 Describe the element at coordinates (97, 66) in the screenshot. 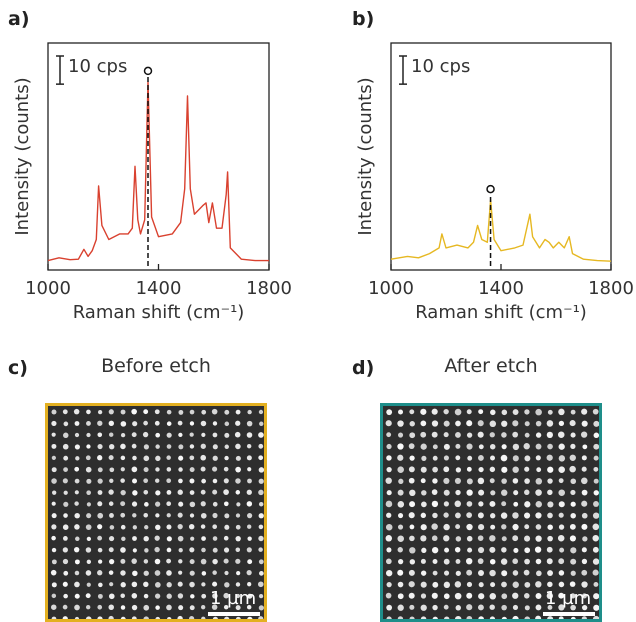

I see `scale-bar-label-a: 10 cps` at that location.